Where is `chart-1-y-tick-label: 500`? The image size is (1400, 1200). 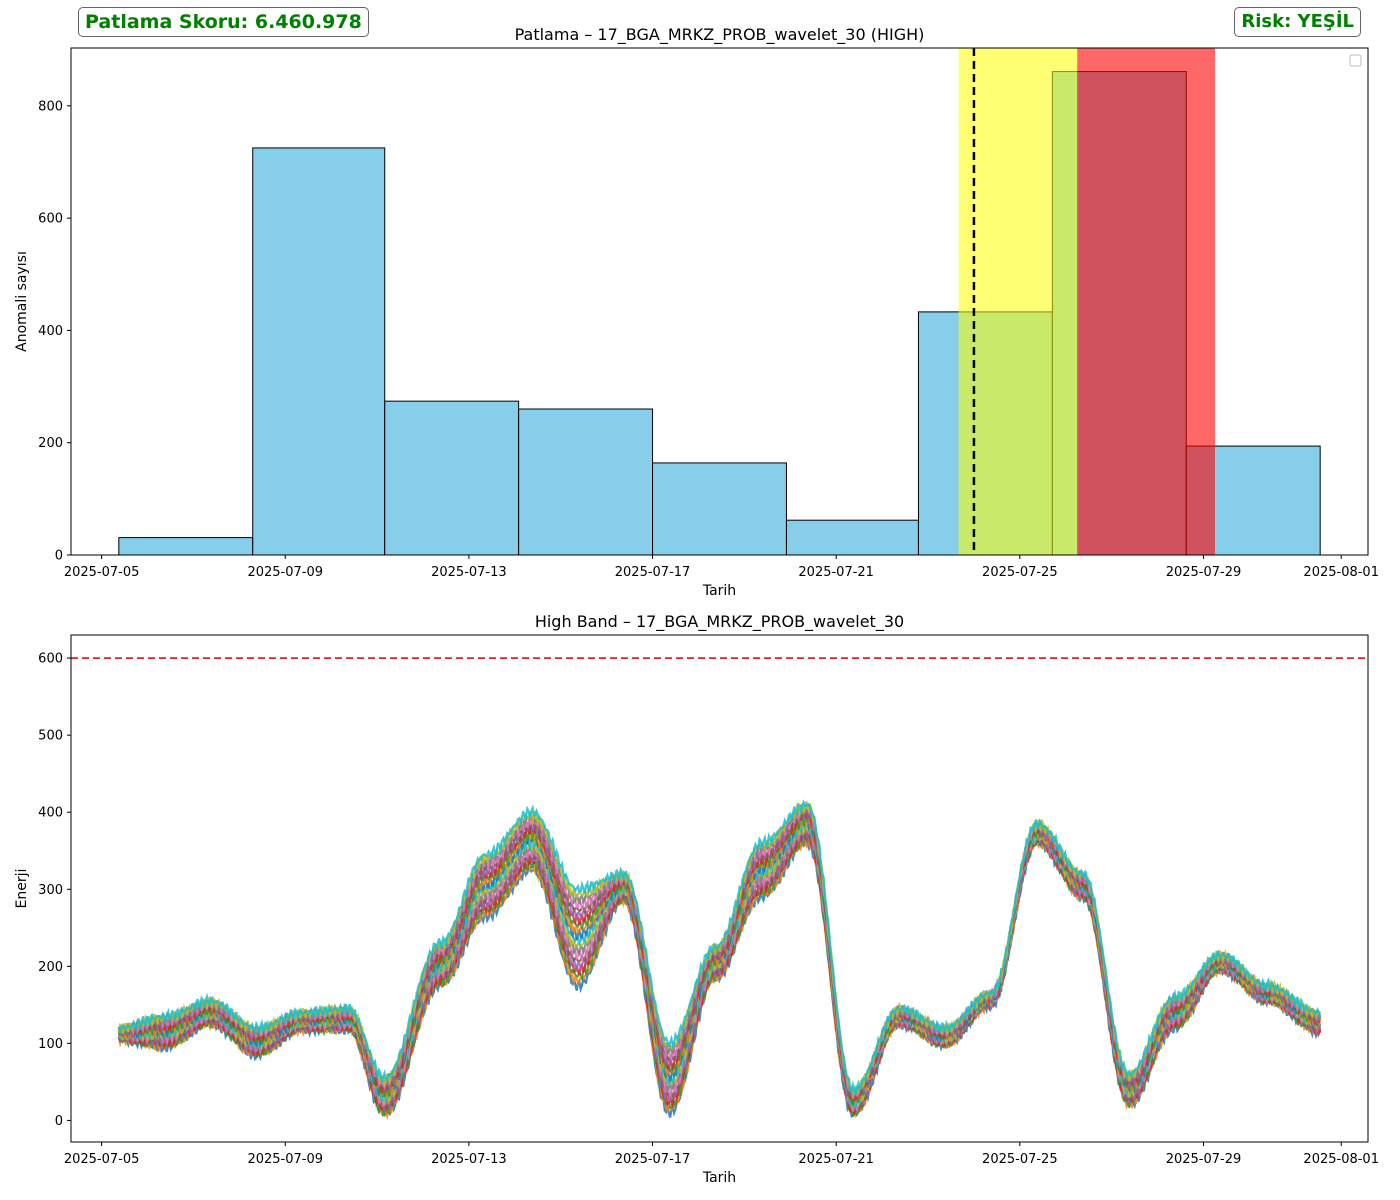
chart-1-y-tick-label: 500 is located at coordinates (50, 736).